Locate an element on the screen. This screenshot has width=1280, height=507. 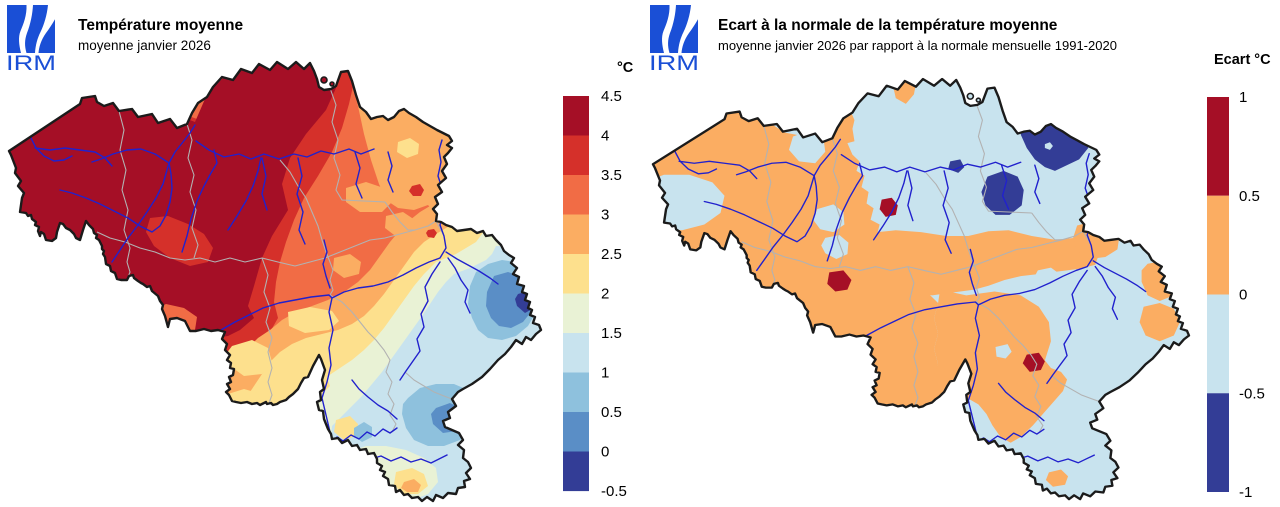
svg-text: Ecart °C is located at coordinates (1242, 60).